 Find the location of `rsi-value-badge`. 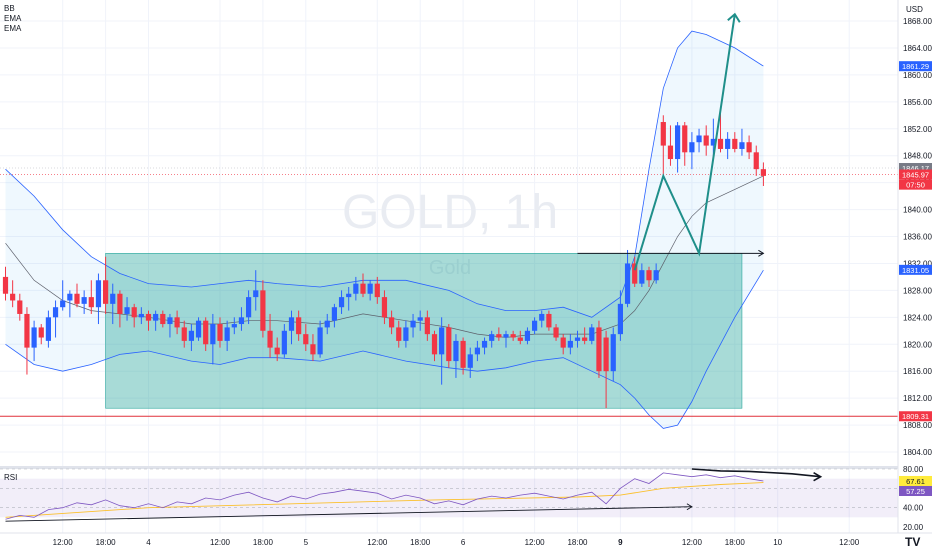

rsi-value-badge is located at coordinates (915, 480).